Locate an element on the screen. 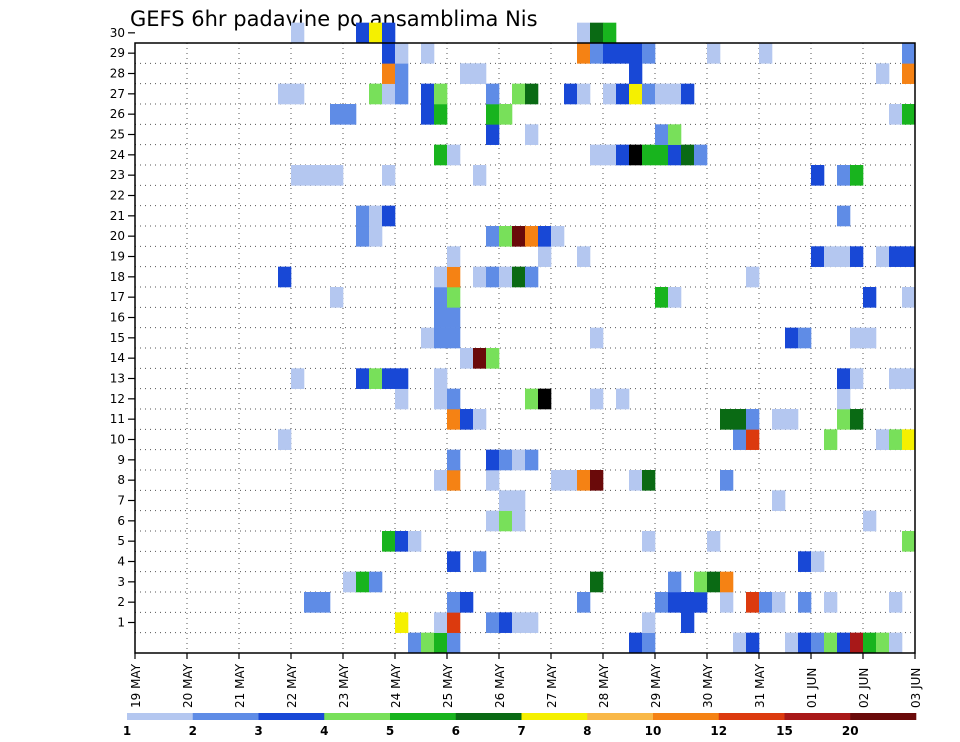 This screenshot has width=960, height=742. x-tick-label: 28 MAY is located at coordinates (604, 685).